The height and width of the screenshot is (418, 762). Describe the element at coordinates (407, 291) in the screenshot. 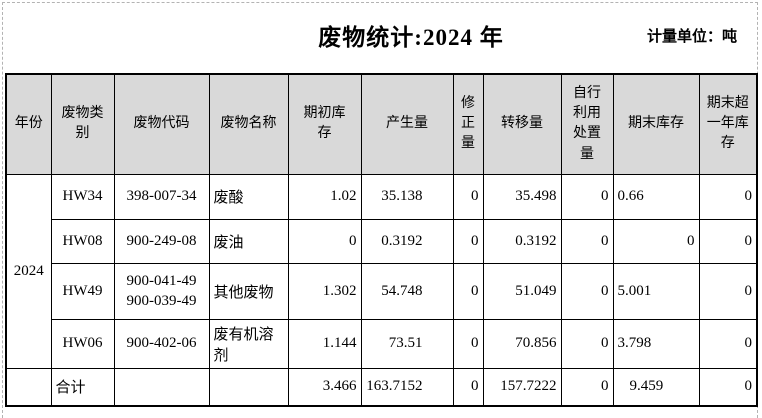

I see `cell-produced: 54.748` at that location.